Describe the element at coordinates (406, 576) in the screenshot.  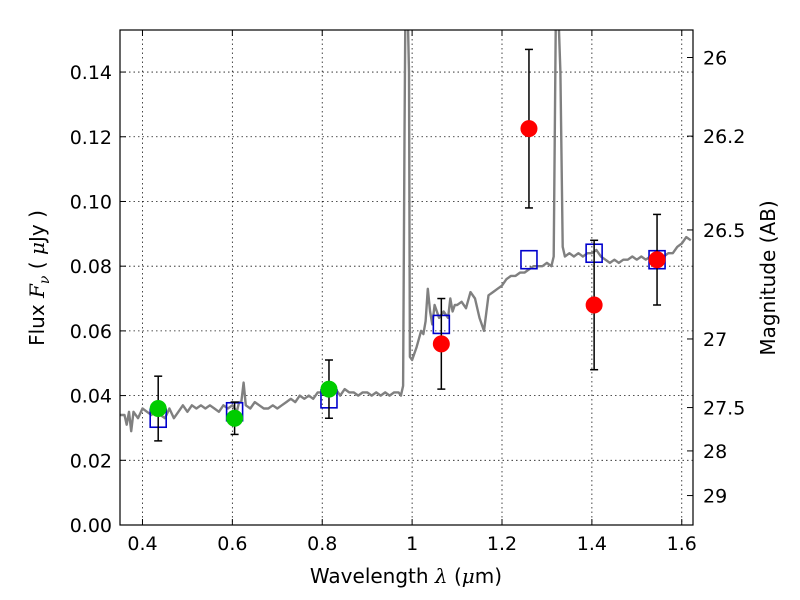
I see `x-axis-label: Wavelength λ (μm)` at that location.